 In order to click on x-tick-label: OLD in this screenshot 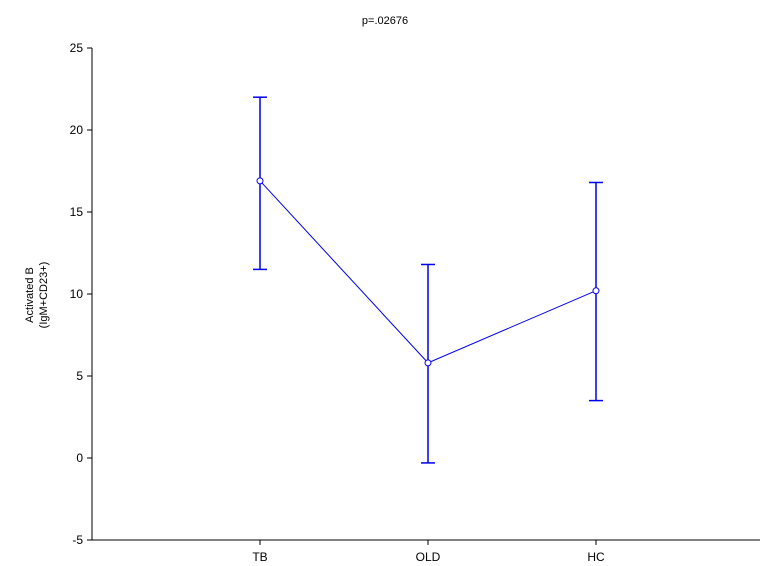, I will do `click(428, 557)`.